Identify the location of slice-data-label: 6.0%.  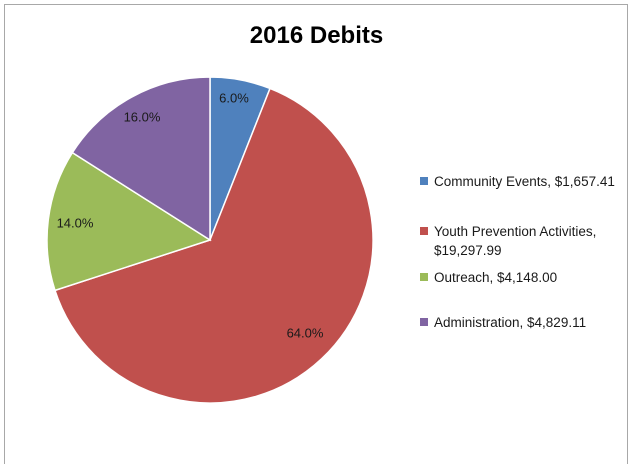
(234, 97).